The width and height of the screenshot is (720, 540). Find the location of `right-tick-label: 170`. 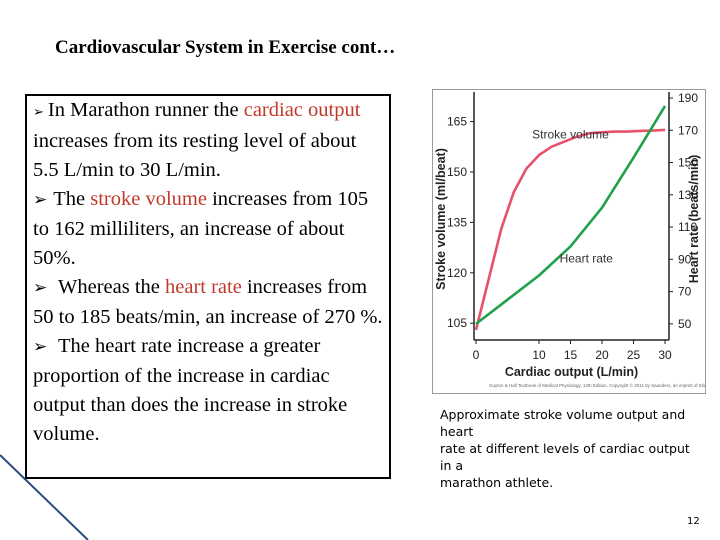

right-tick-label: 170 is located at coordinates (688, 130).